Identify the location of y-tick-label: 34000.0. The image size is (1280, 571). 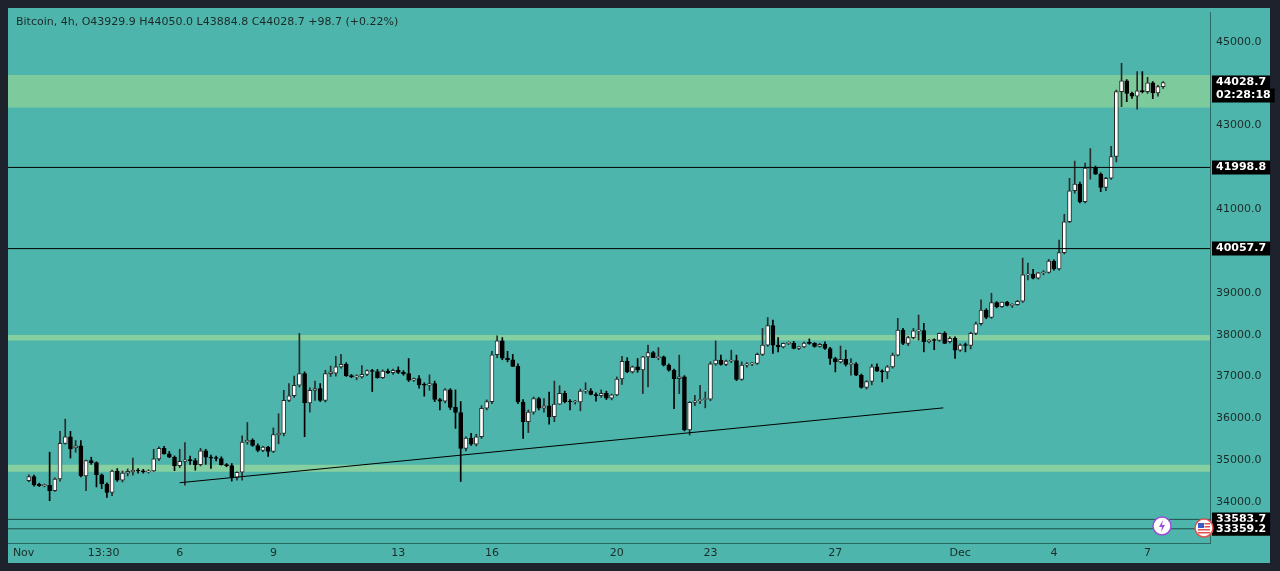
(1239, 501).